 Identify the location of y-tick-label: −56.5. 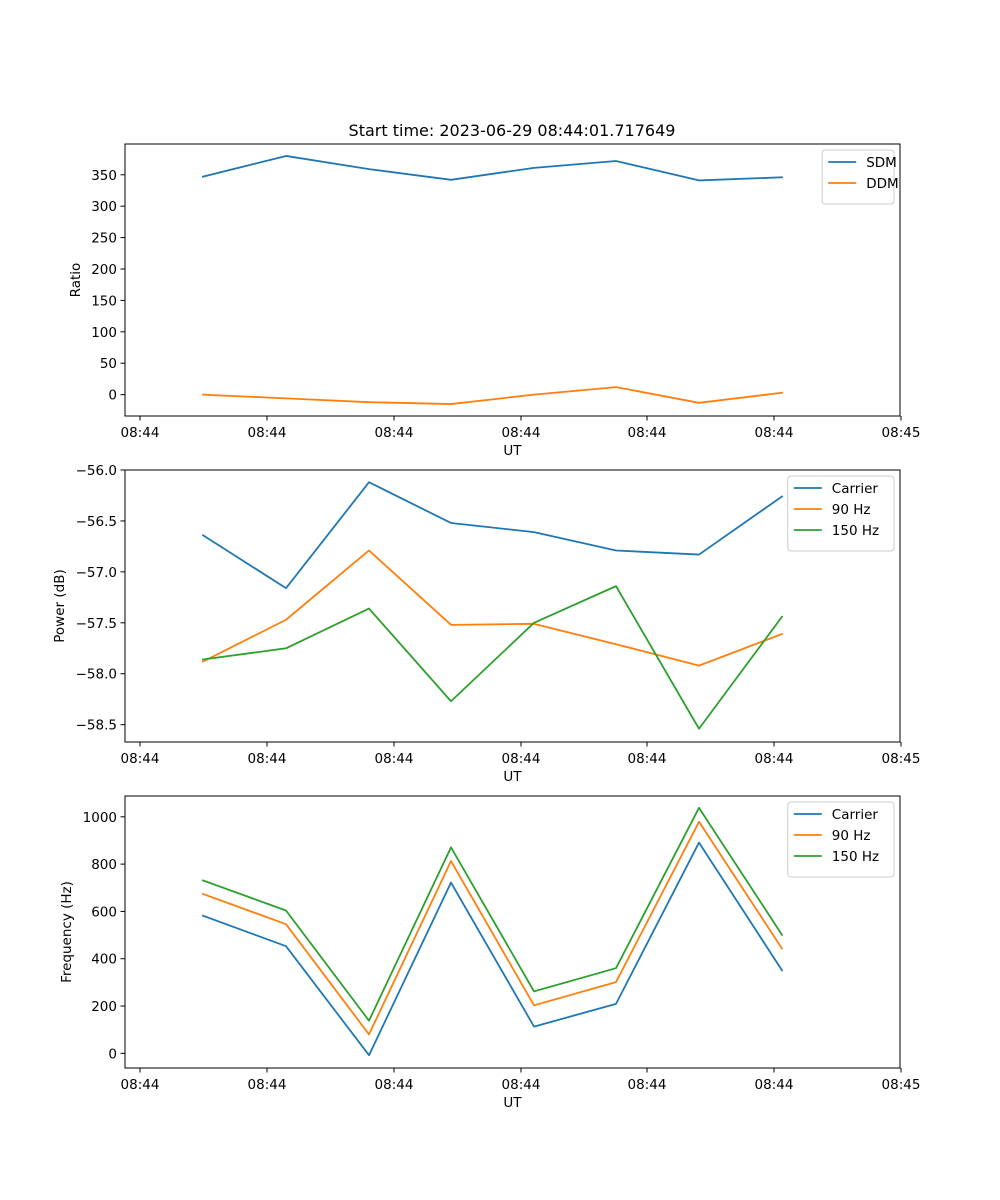
(96, 522).